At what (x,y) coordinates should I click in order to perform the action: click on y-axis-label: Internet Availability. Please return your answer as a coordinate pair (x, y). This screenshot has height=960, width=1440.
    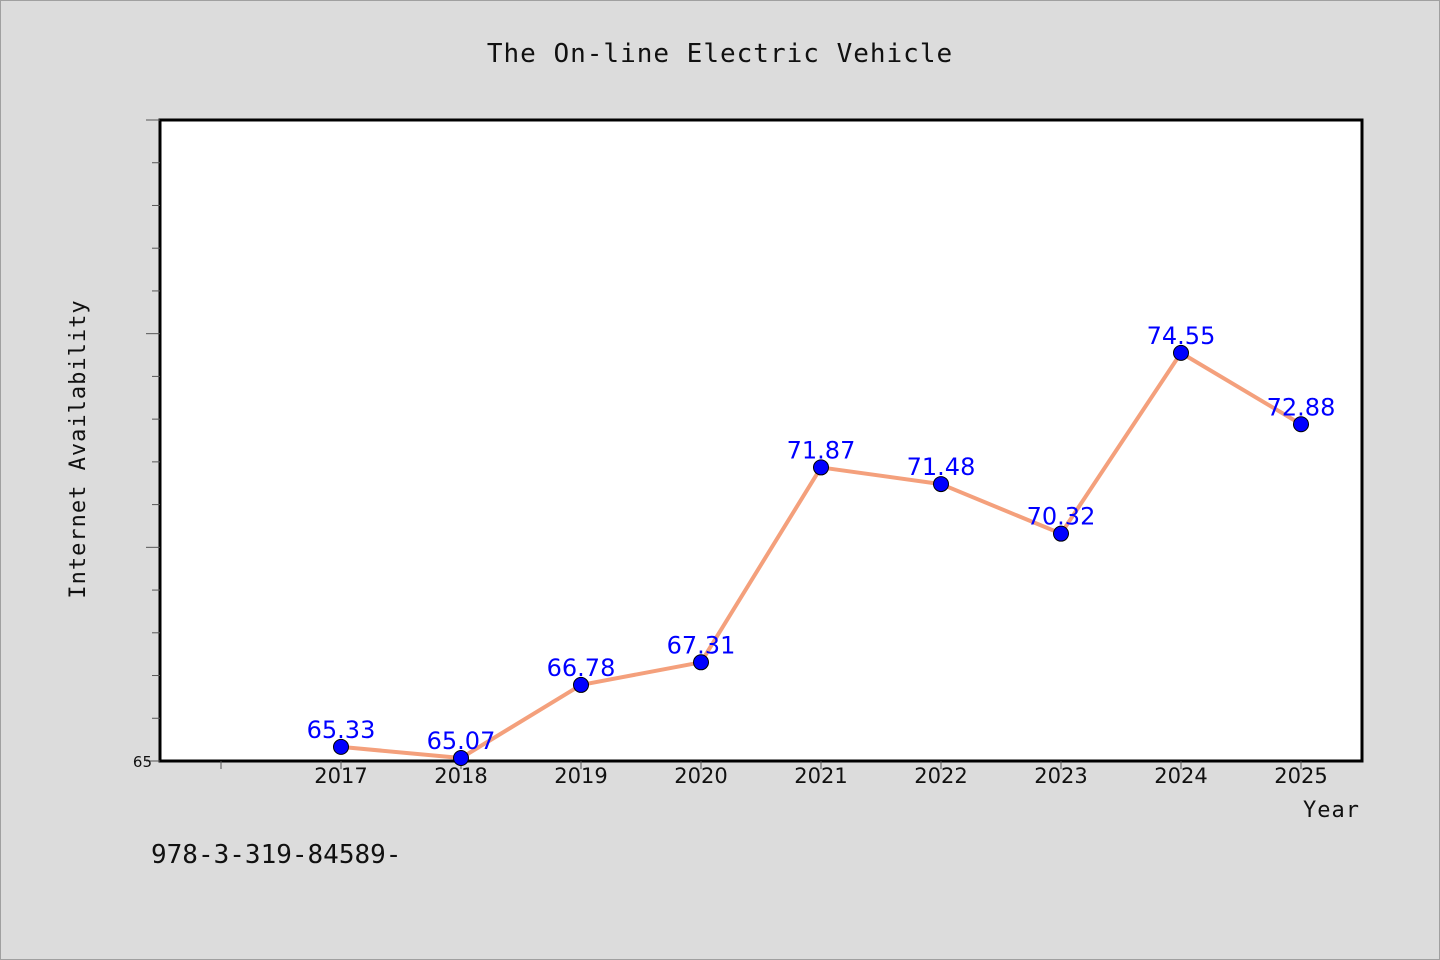
    Looking at the image, I should click on (78, 448).